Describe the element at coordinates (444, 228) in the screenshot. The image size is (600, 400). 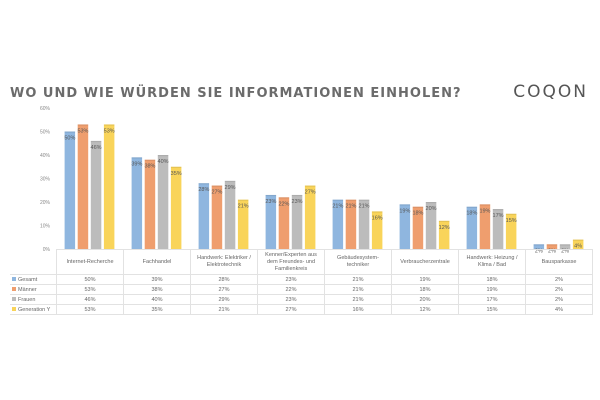
I see `data-label: 12%` at that location.